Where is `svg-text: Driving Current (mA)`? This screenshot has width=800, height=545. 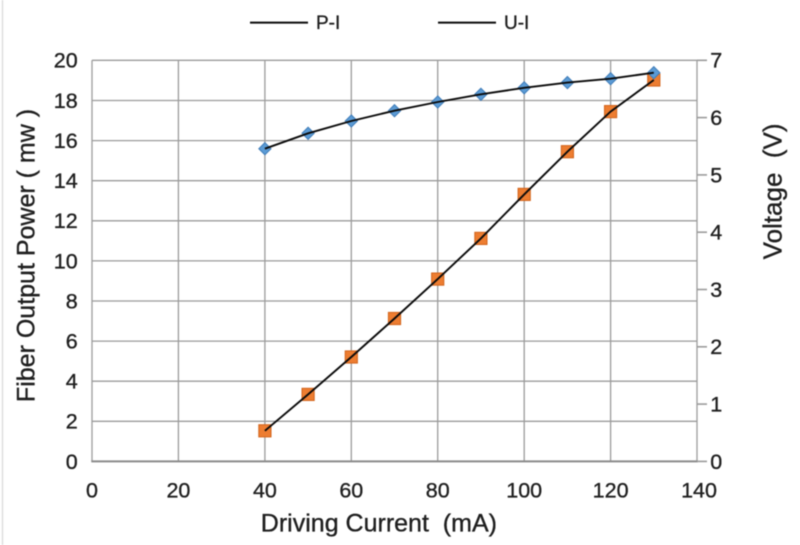 svg-text: Driving Current (mA) is located at coordinates (379, 523).